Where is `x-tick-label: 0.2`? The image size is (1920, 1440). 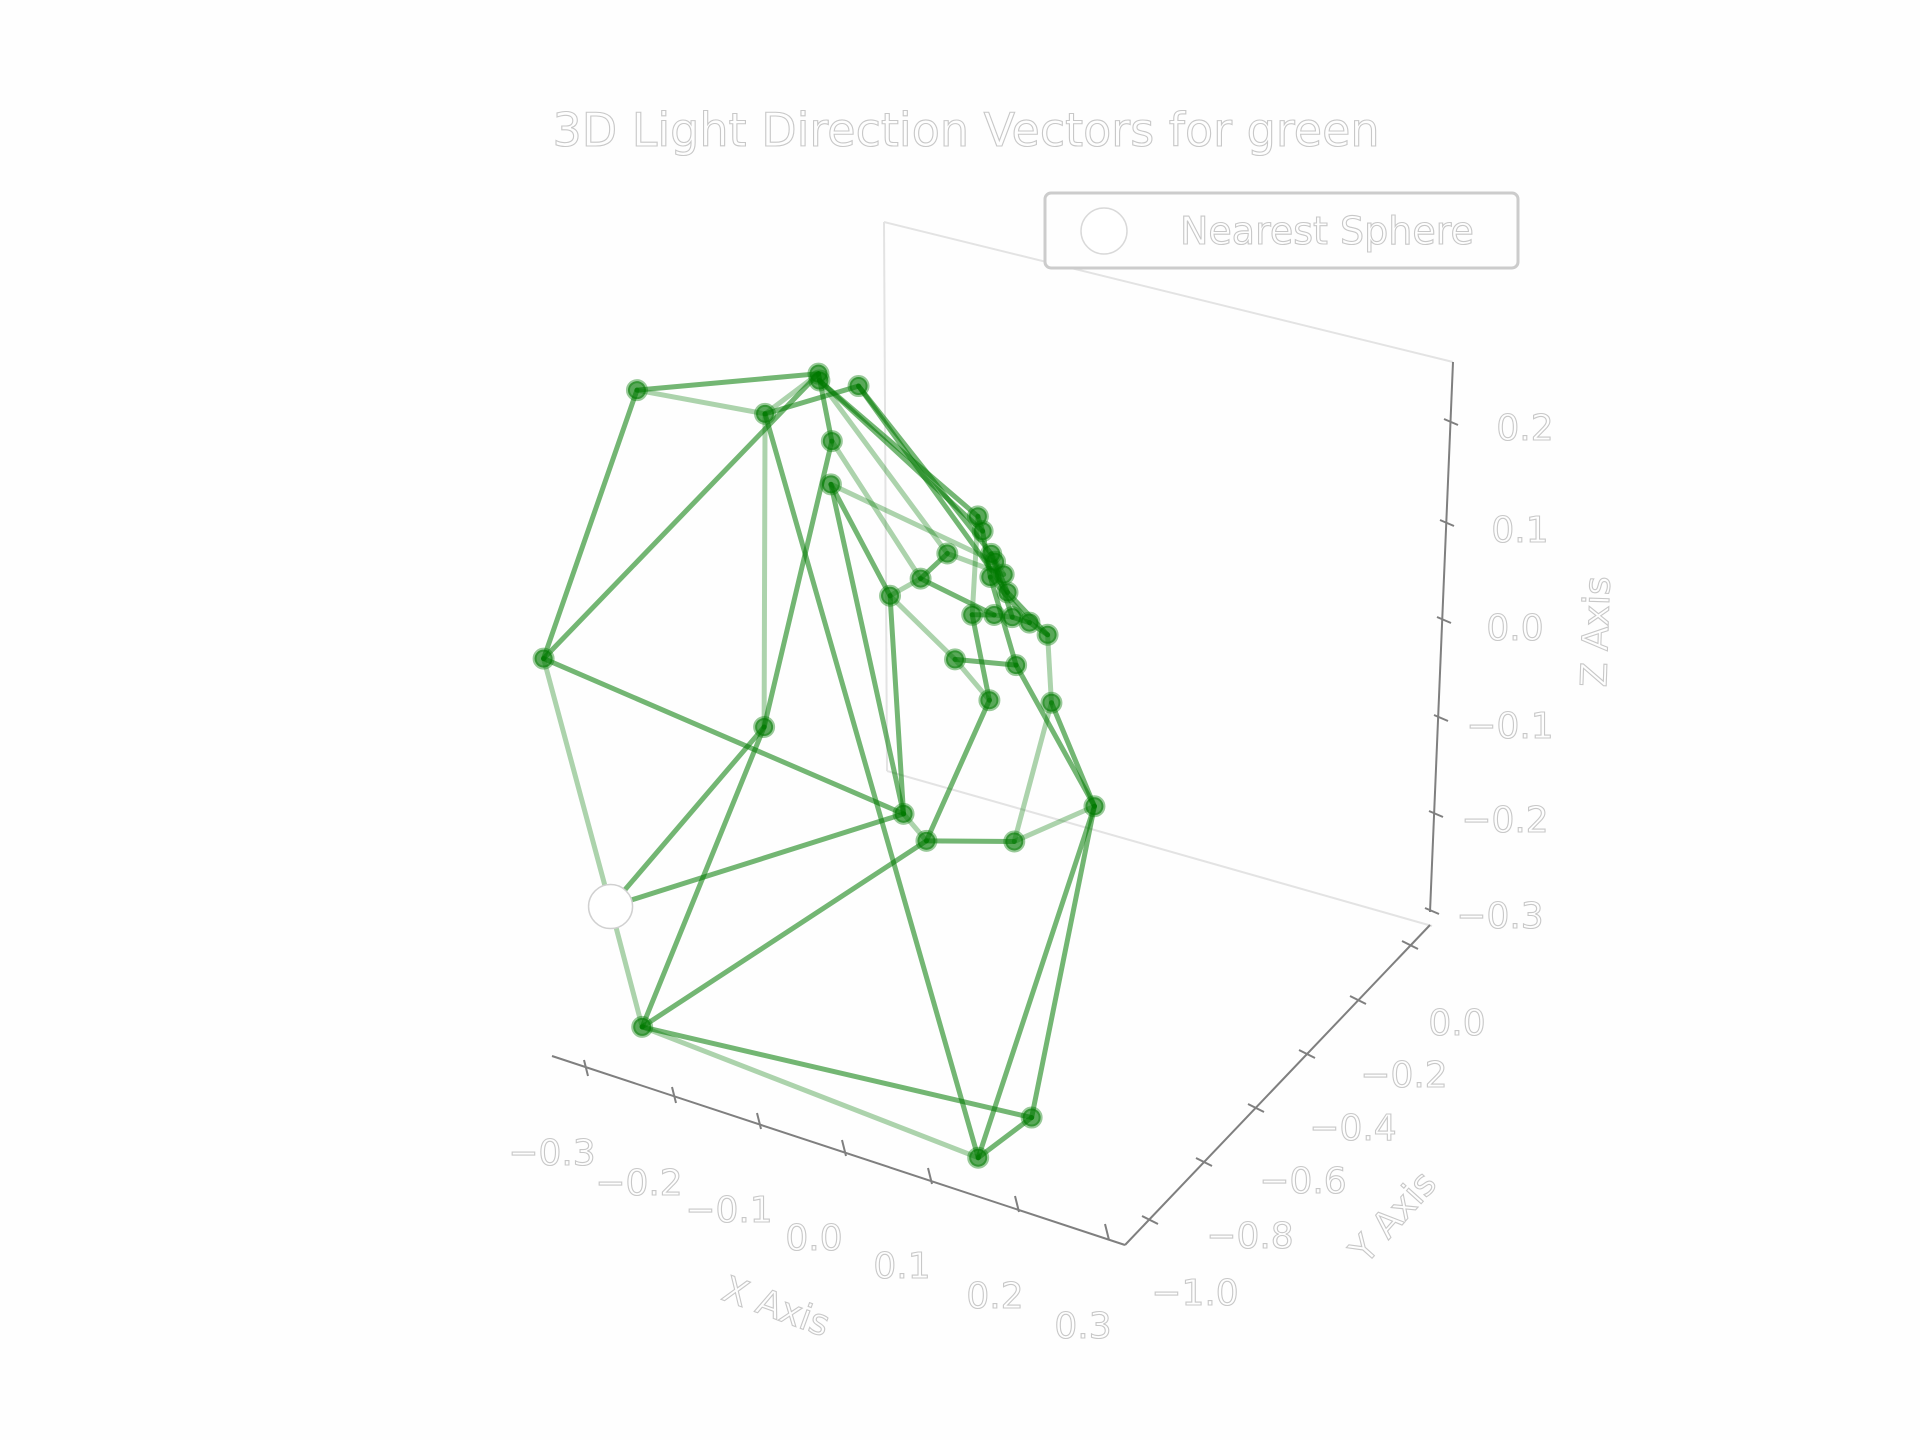 x-tick-label: 0.2 is located at coordinates (994, 1296).